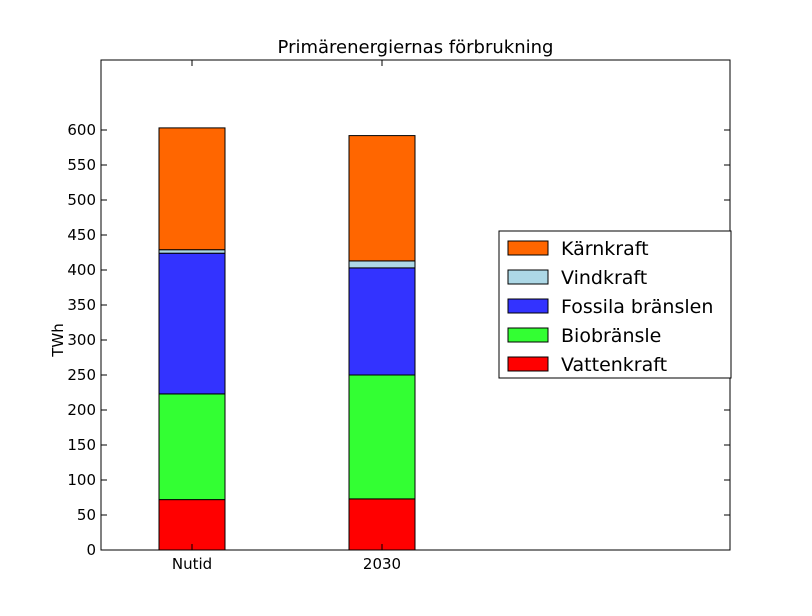  What do you see at coordinates (81, 480) in the screenshot?
I see `y-tick-label: 100` at bounding box center [81, 480].